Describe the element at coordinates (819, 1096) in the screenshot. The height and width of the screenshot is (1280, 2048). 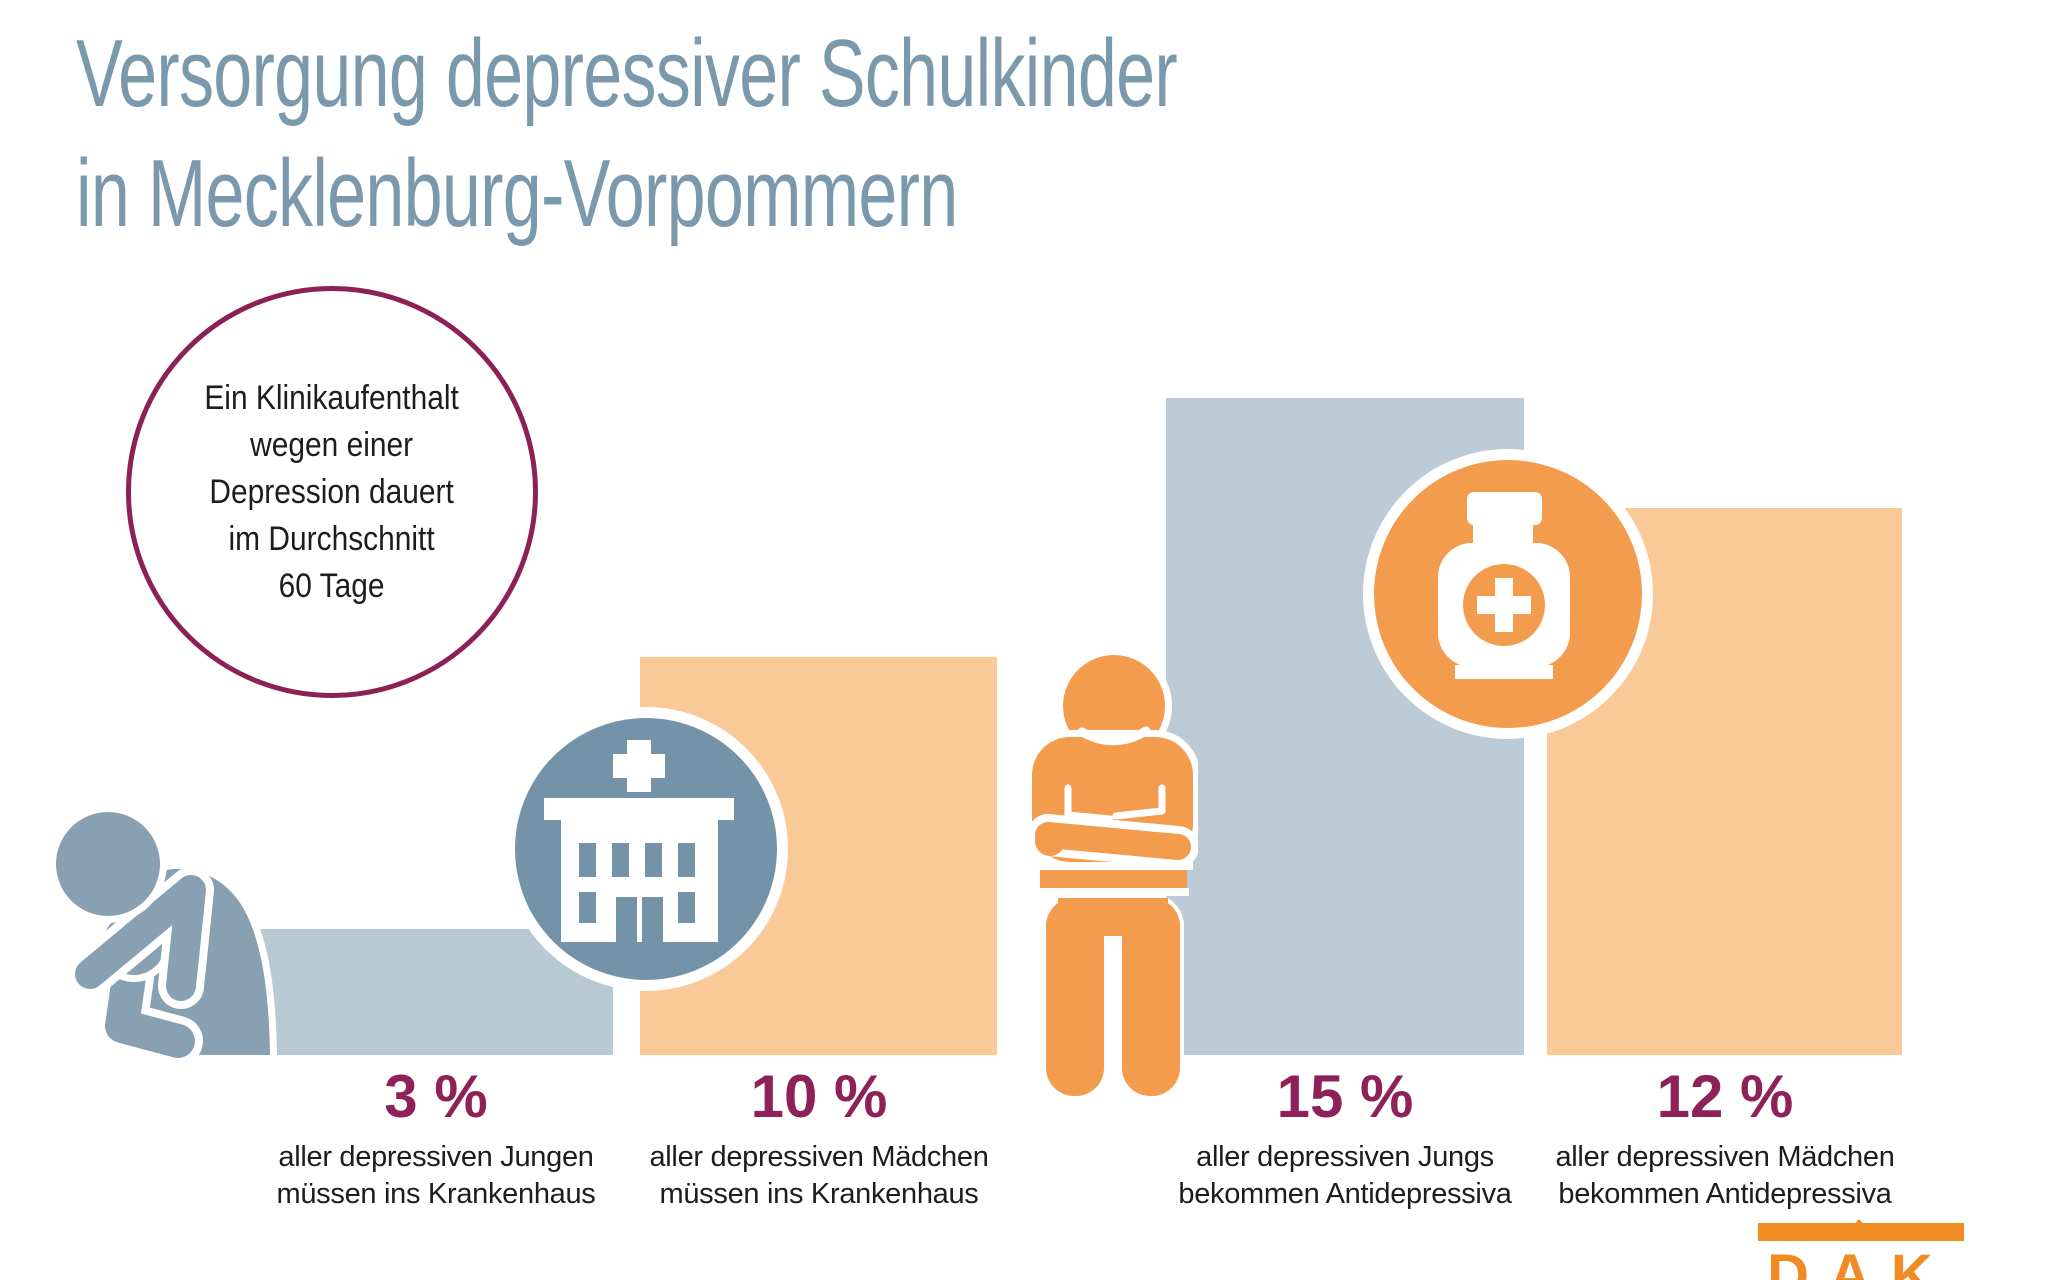
I see `stat-value: 10 %` at that location.